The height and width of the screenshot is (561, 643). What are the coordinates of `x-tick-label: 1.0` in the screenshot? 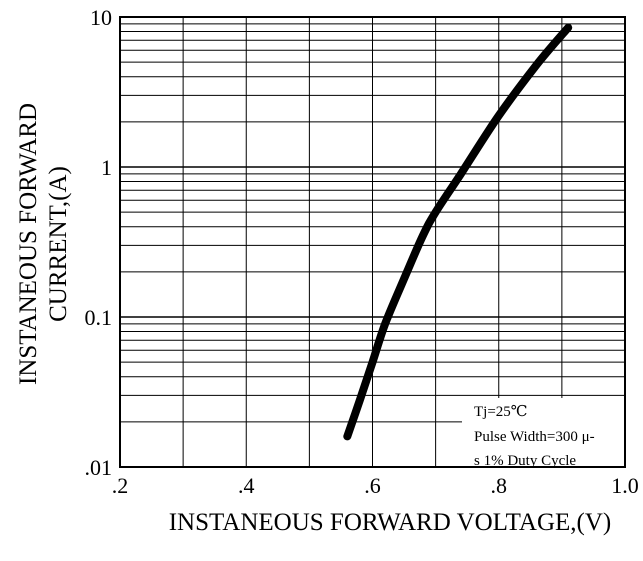 It's located at (625, 485).